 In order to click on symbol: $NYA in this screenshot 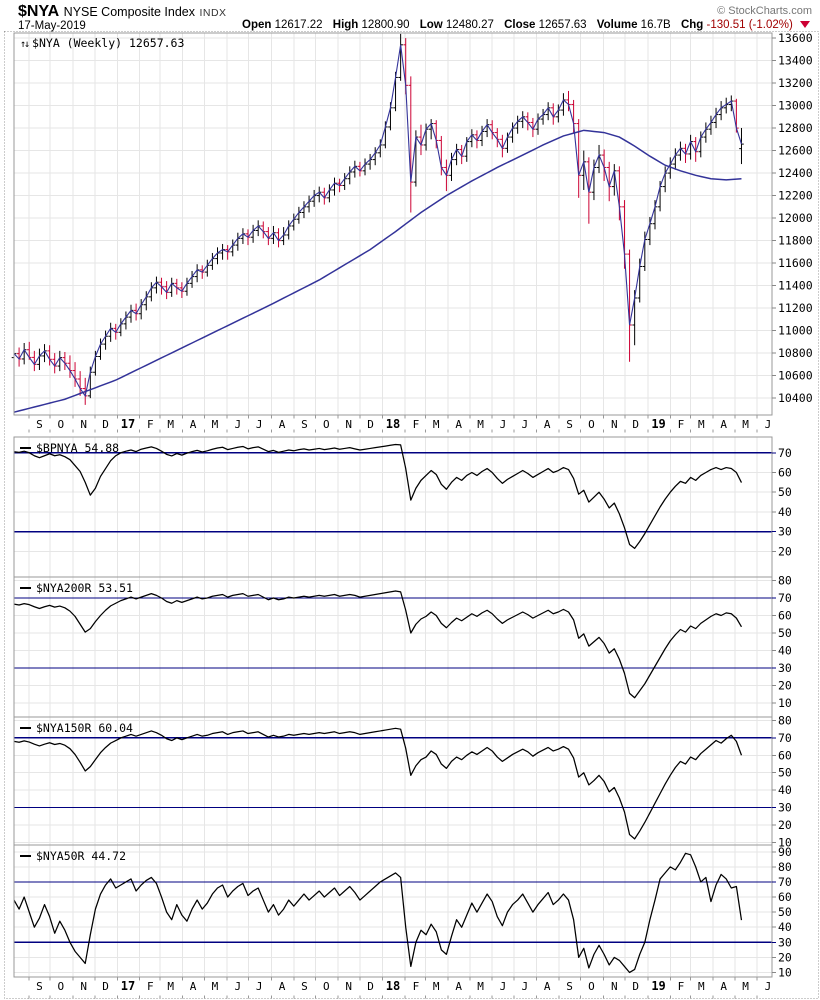, I will do `click(39, 11)`.